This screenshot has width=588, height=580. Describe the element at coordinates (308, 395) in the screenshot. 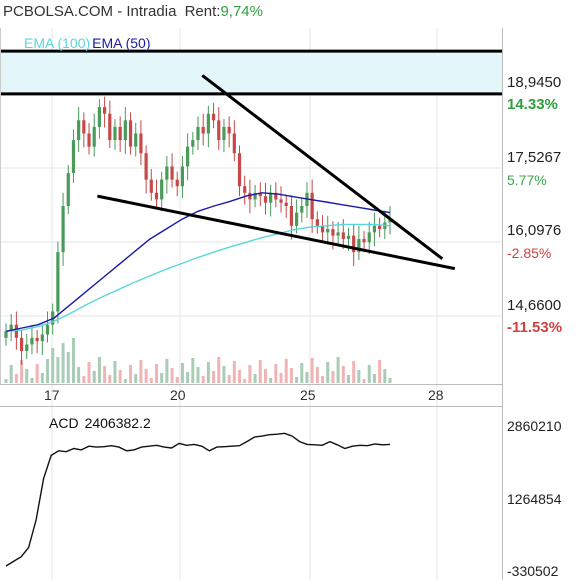

I see `x-label-25: 25` at that location.